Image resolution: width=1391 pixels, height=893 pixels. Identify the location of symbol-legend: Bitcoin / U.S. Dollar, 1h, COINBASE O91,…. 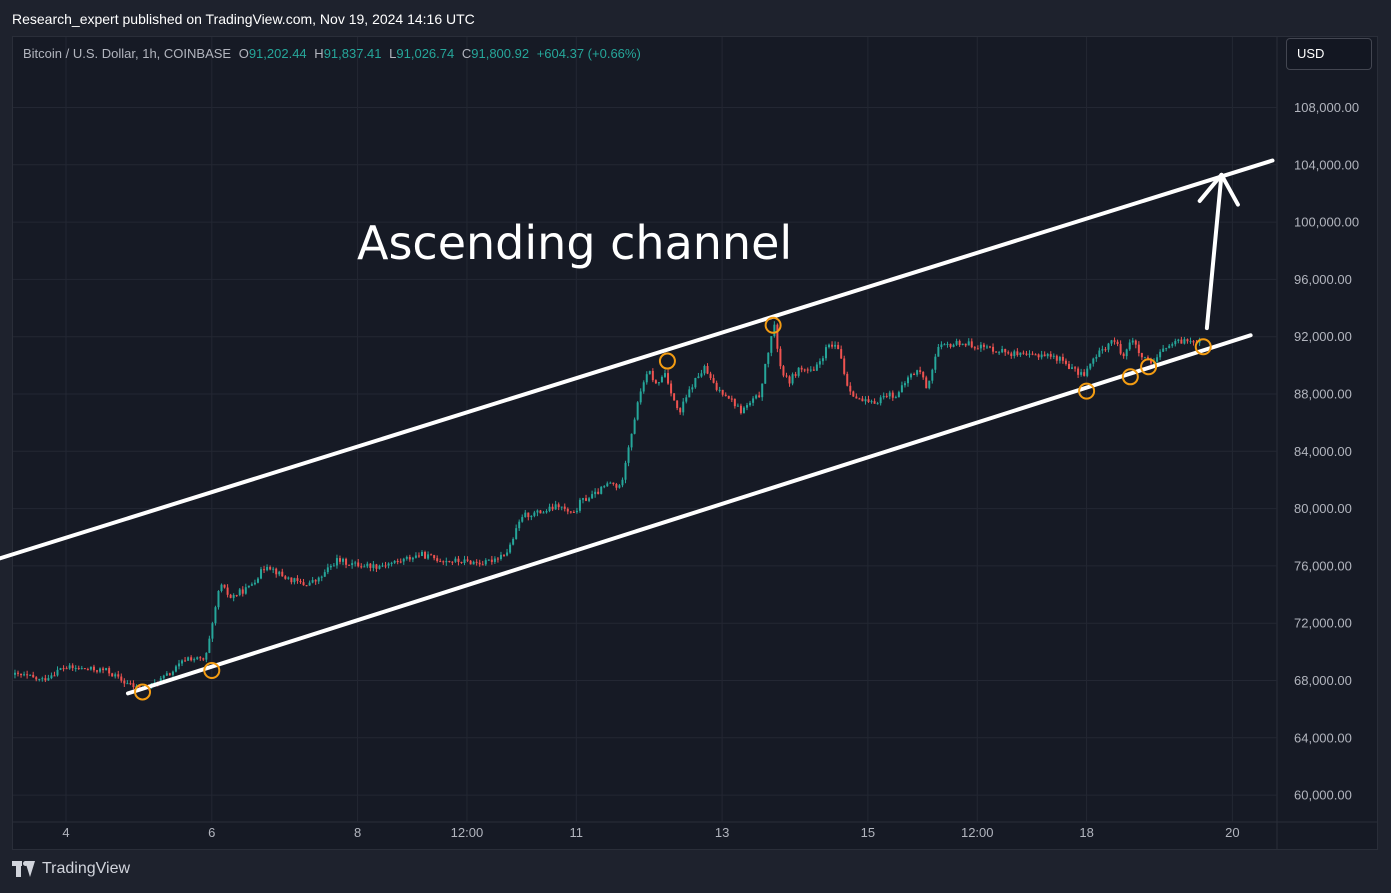
(332, 53).